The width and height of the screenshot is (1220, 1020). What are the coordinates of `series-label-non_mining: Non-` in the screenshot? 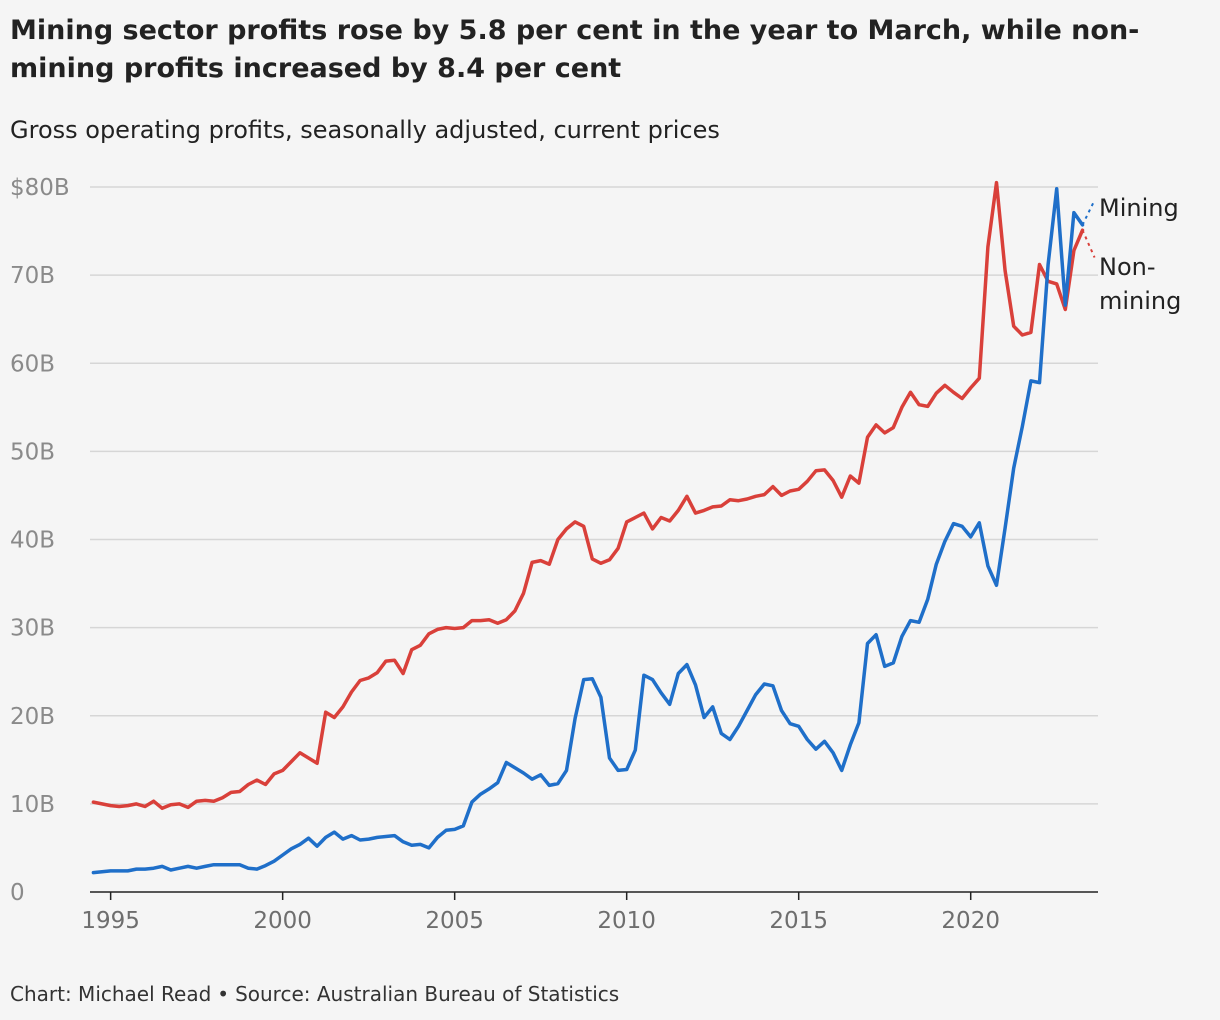 It's located at (1127, 267).